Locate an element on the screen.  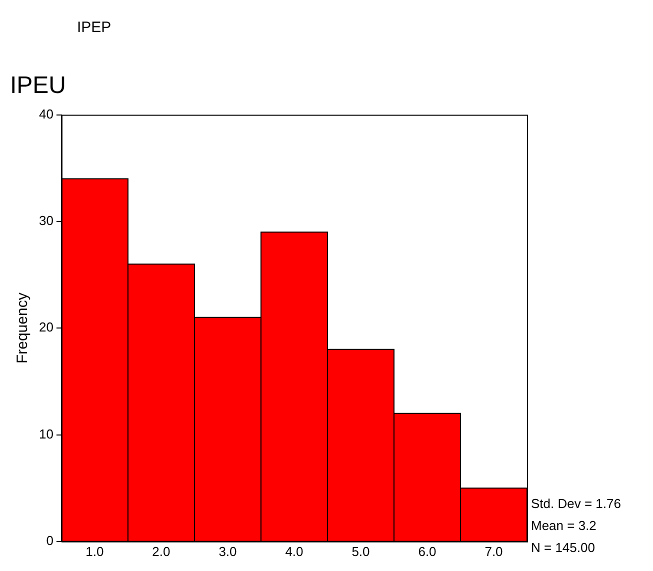
text: N = 145.00 is located at coordinates (563, 547).